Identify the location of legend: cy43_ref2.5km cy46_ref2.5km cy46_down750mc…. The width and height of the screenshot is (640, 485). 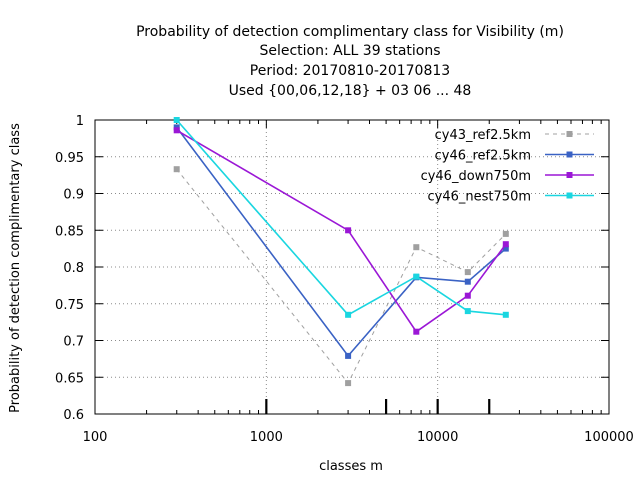
(507, 166).